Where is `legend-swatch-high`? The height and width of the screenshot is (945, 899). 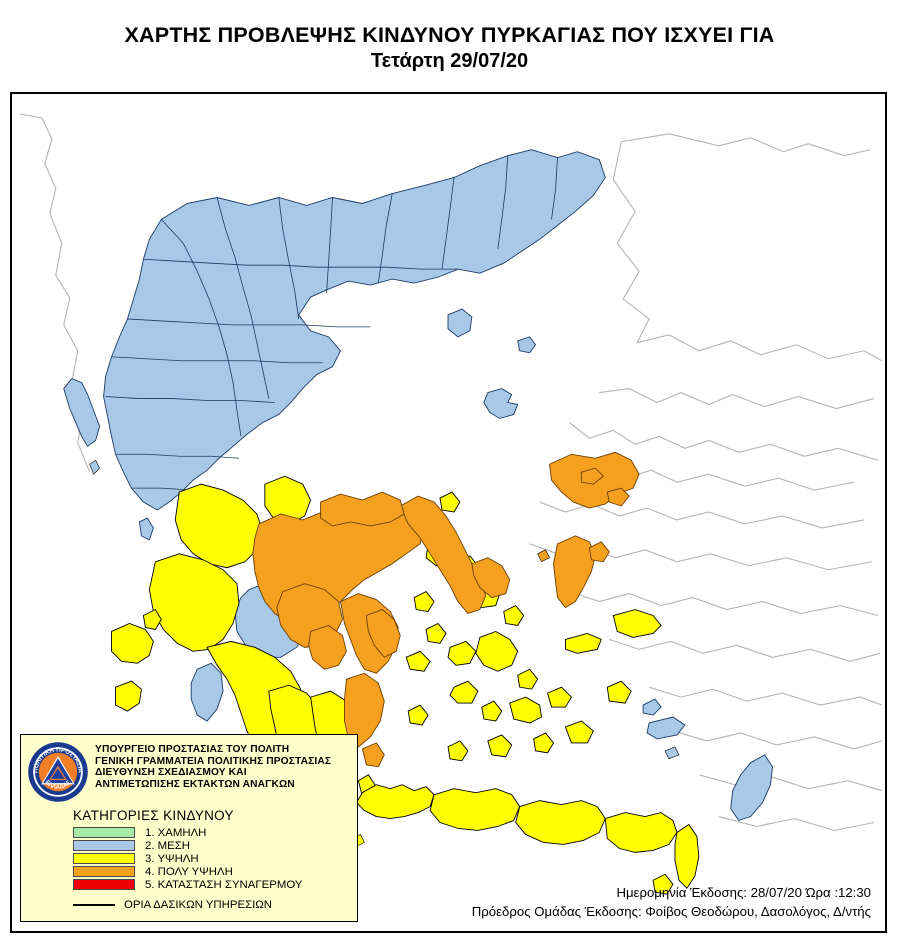
legend-swatch-high is located at coordinates (104, 858).